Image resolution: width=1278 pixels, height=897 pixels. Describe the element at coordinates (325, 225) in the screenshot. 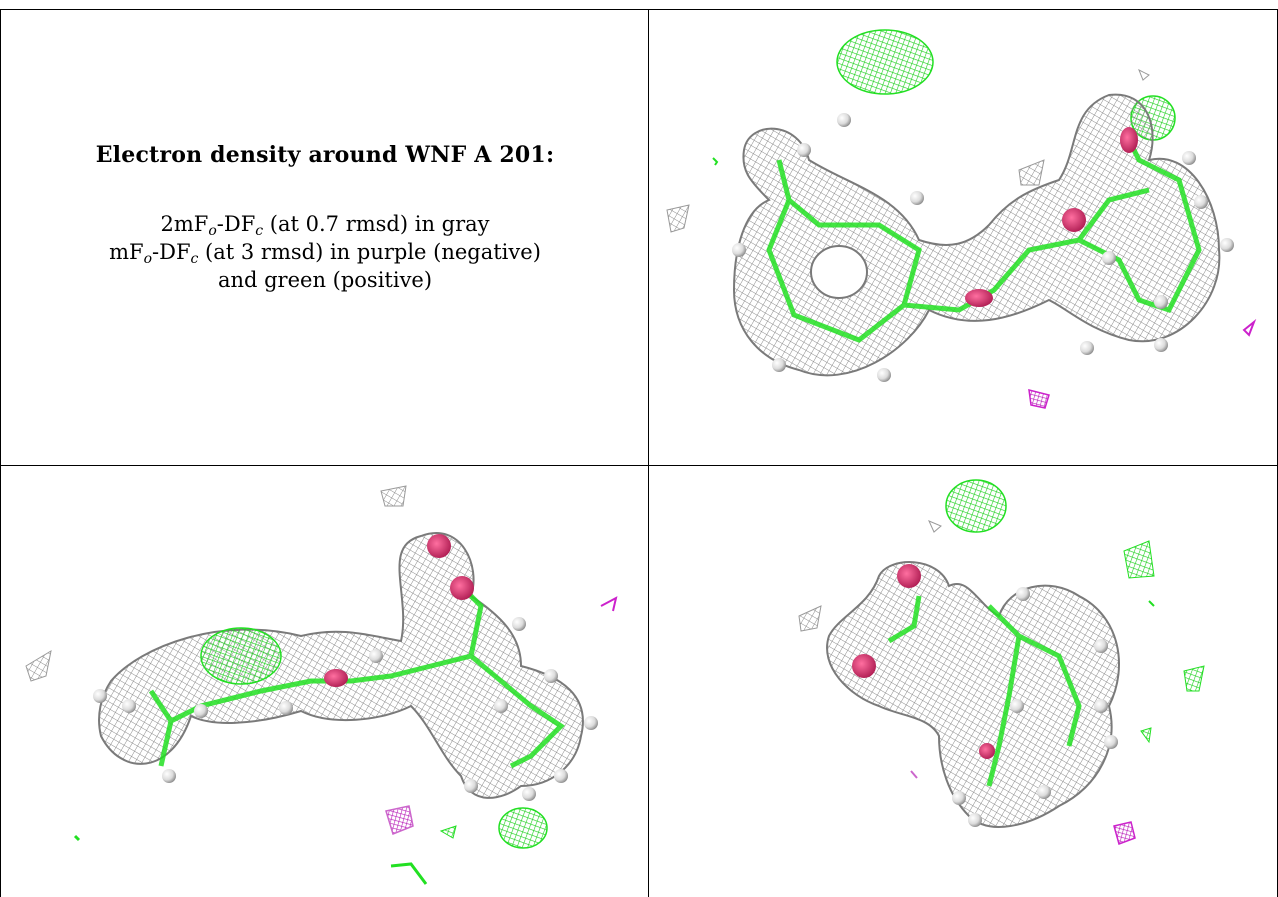

I see `caption-line-2fo: 2mFo-DFc (at 0.7 rmsd) in gray` at that location.